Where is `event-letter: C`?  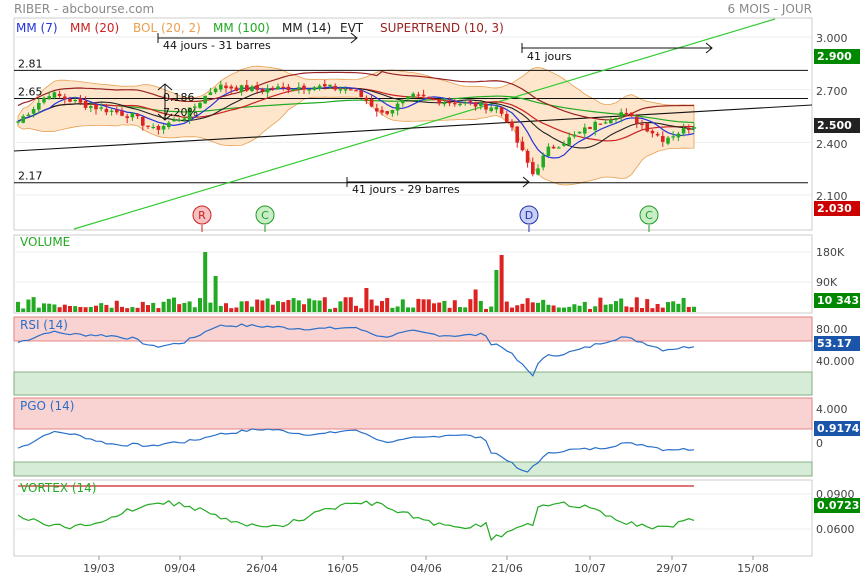 event-letter: C is located at coordinates (265, 215).